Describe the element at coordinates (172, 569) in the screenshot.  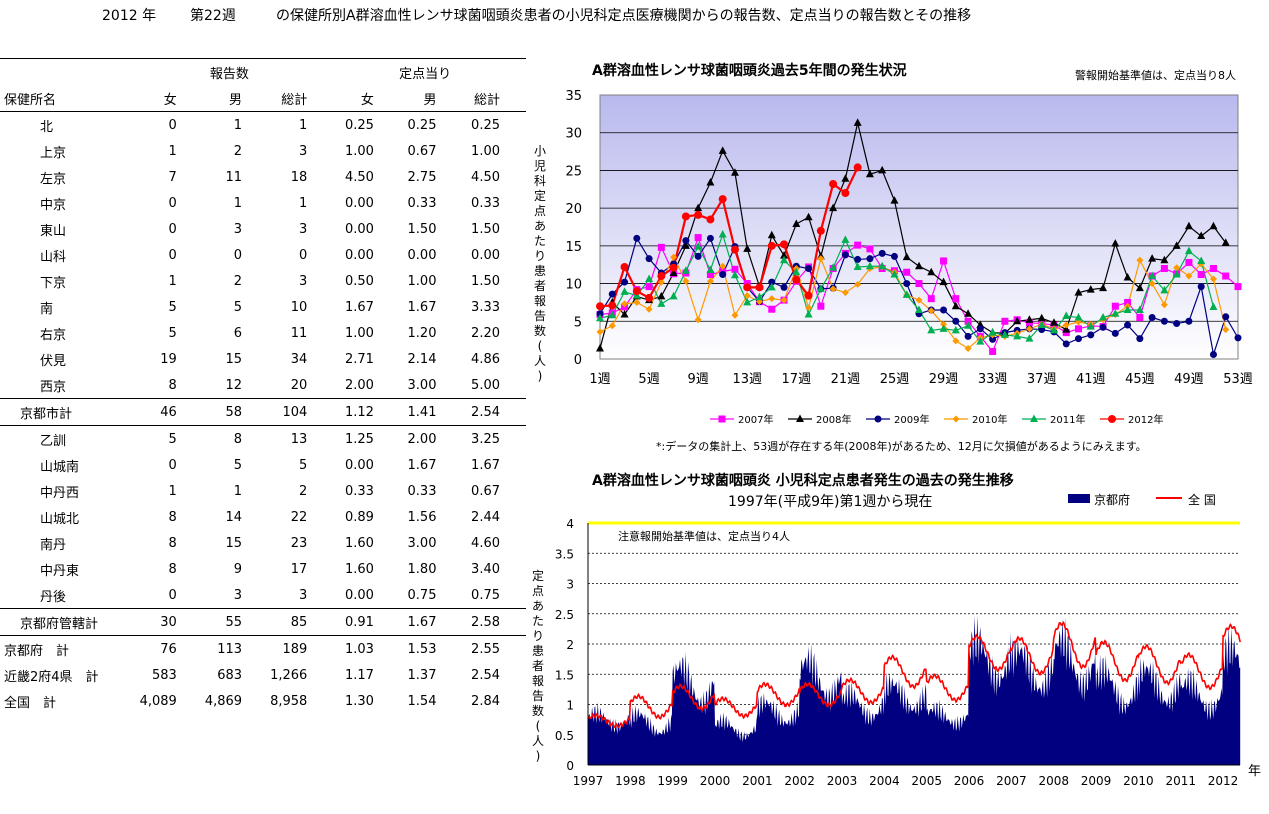
I see `table-cell: 8` at that location.